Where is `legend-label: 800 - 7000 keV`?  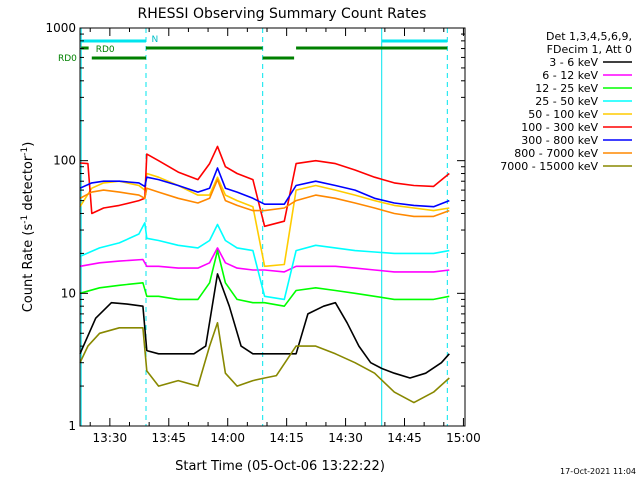 legend-label: 800 - 7000 keV is located at coordinates (556, 153).